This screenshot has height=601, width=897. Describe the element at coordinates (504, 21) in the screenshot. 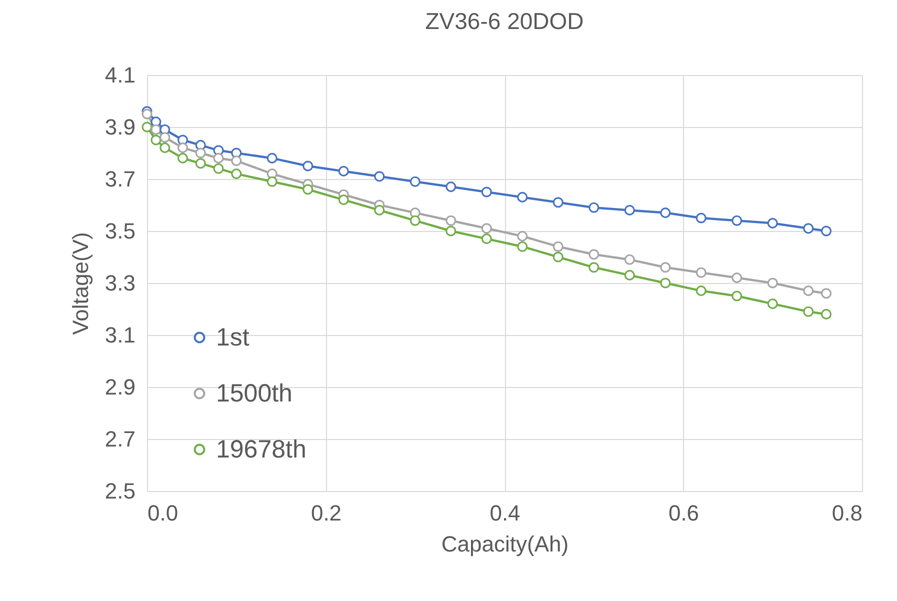

I see `chart-title: ZV36-6 20DOD` at that location.